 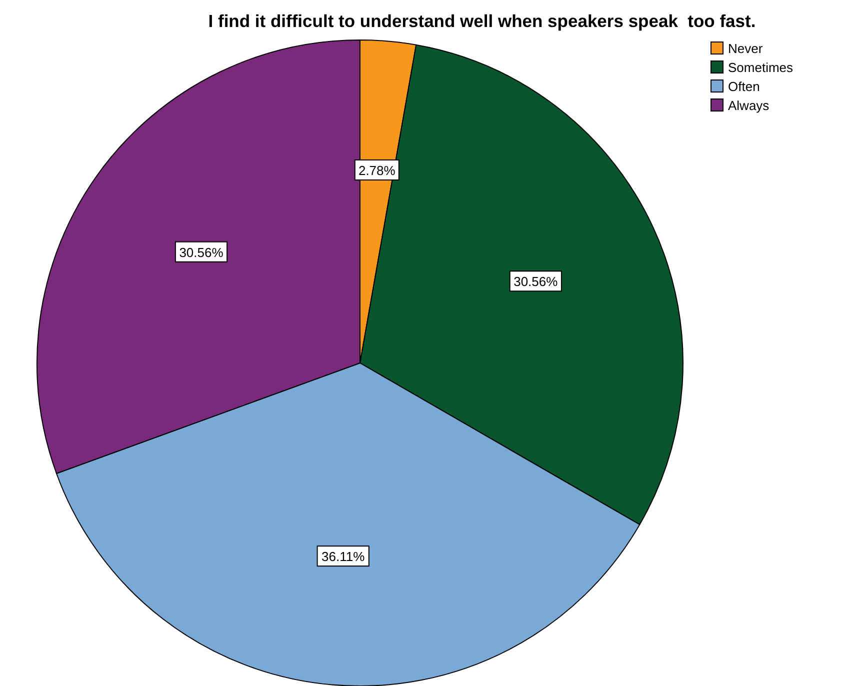 What do you see at coordinates (761, 67) in the screenshot?
I see `legend-label: Sometimes` at bounding box center [761, 67].